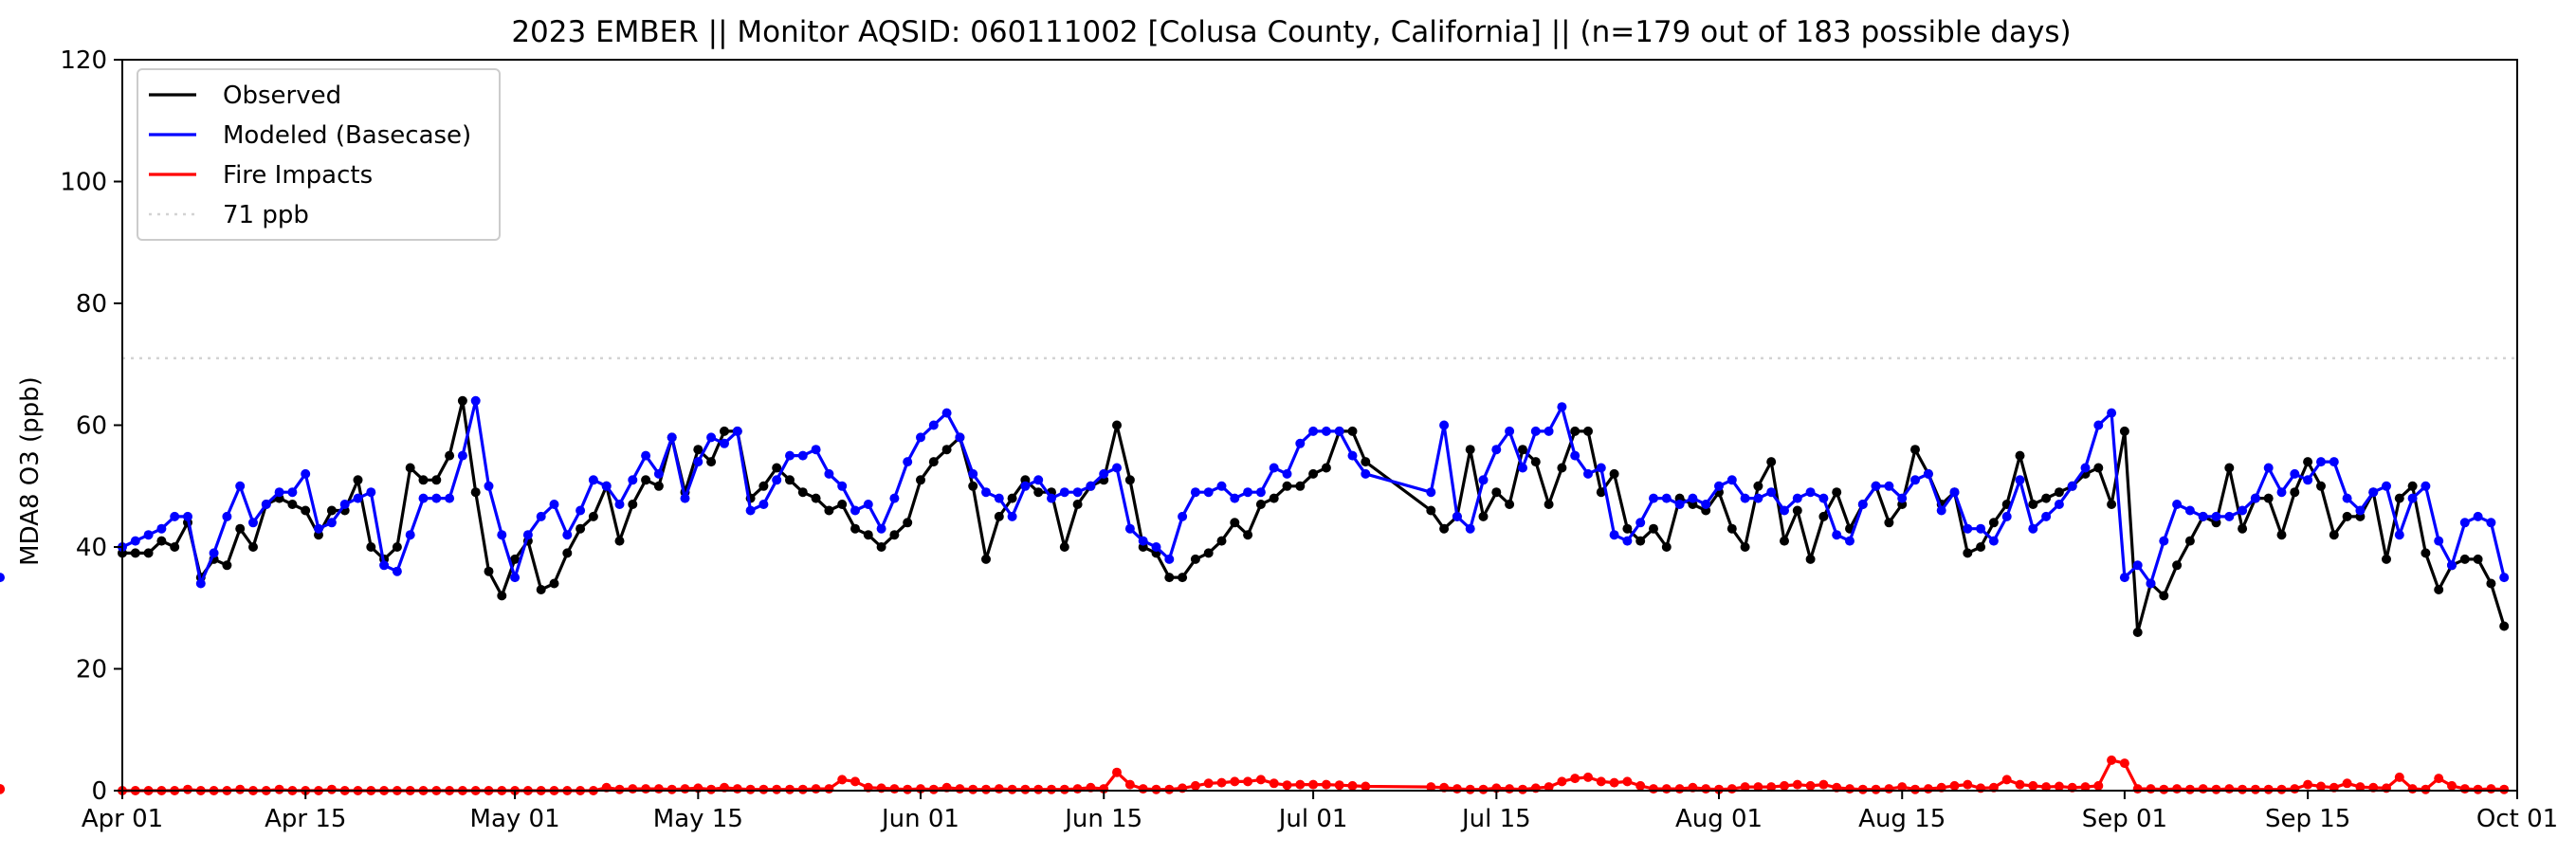 The width and height of the screenshot is (2576, 857). What do you see at coordinates (1719, 819) in the screenshot?
I see `x-tick-label: Aug 01` at bounding box center [1719, 819].